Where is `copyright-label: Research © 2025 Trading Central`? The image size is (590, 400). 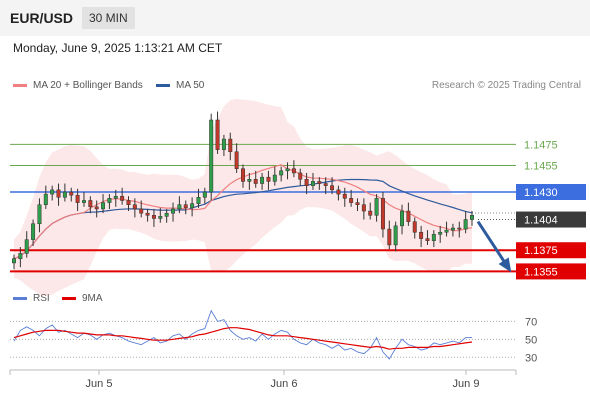 copyright-label: Research © 2025 Trading Central is located at coordinates (506, 85).